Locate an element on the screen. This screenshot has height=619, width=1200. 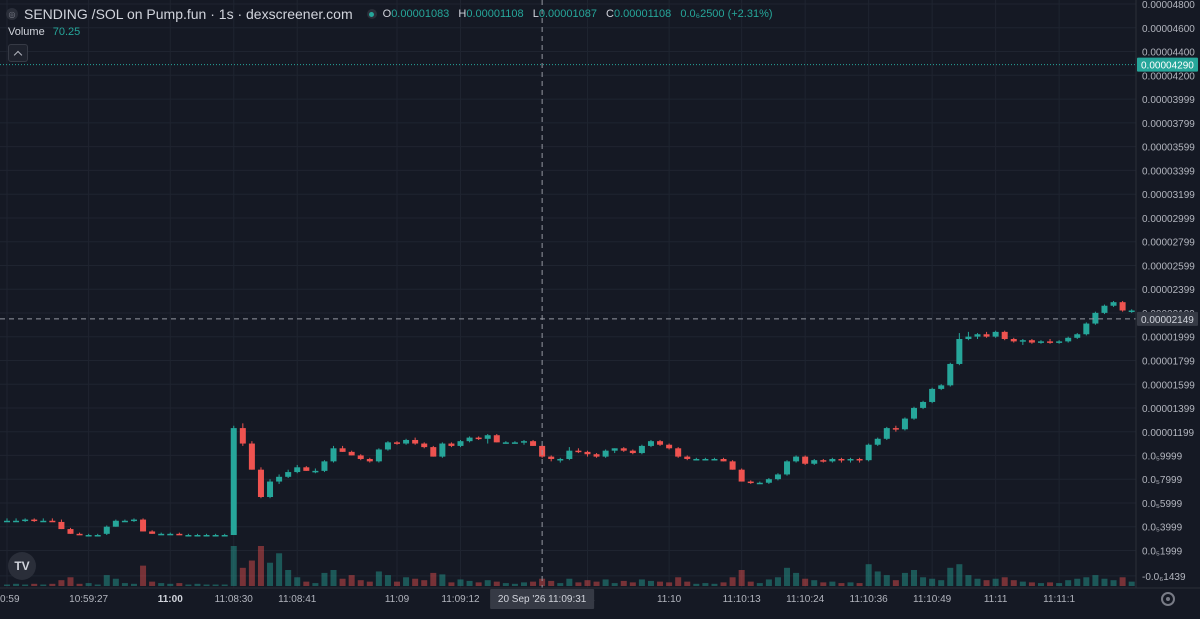
ohlc-open-value: 0.00001083 is located at coordinates (420, 14).